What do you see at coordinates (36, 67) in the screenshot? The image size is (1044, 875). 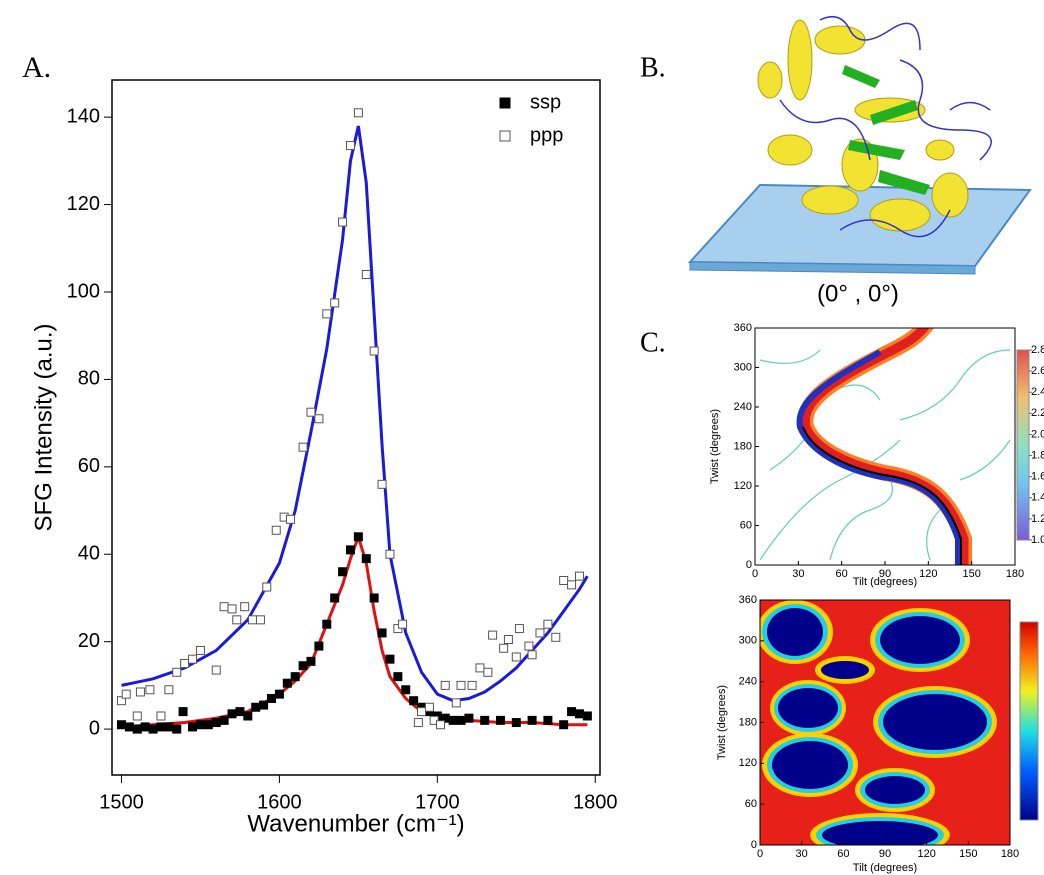 I see `panel-label: A.` at bounding box center [36, 67].